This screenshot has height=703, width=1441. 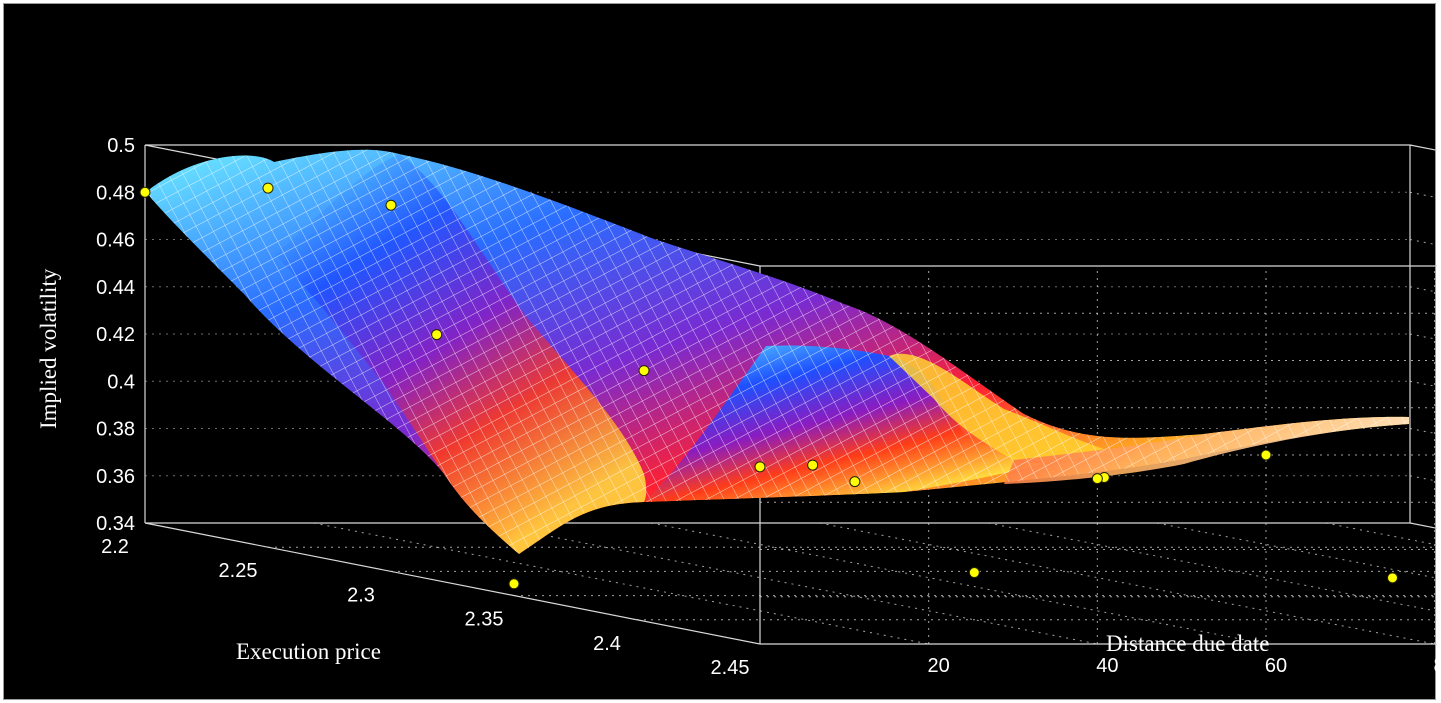 What do you see at coordinates (115, 547) in the screenshot?
I see `x-tick-label: 2.2` at bounding box center [115, 547].